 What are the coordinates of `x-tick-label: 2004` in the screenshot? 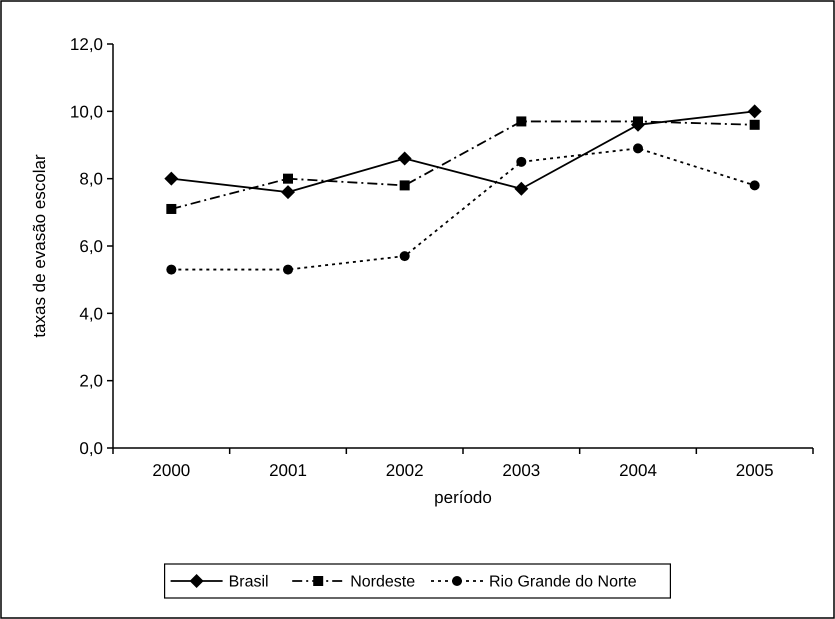 It's located at (638, 470).